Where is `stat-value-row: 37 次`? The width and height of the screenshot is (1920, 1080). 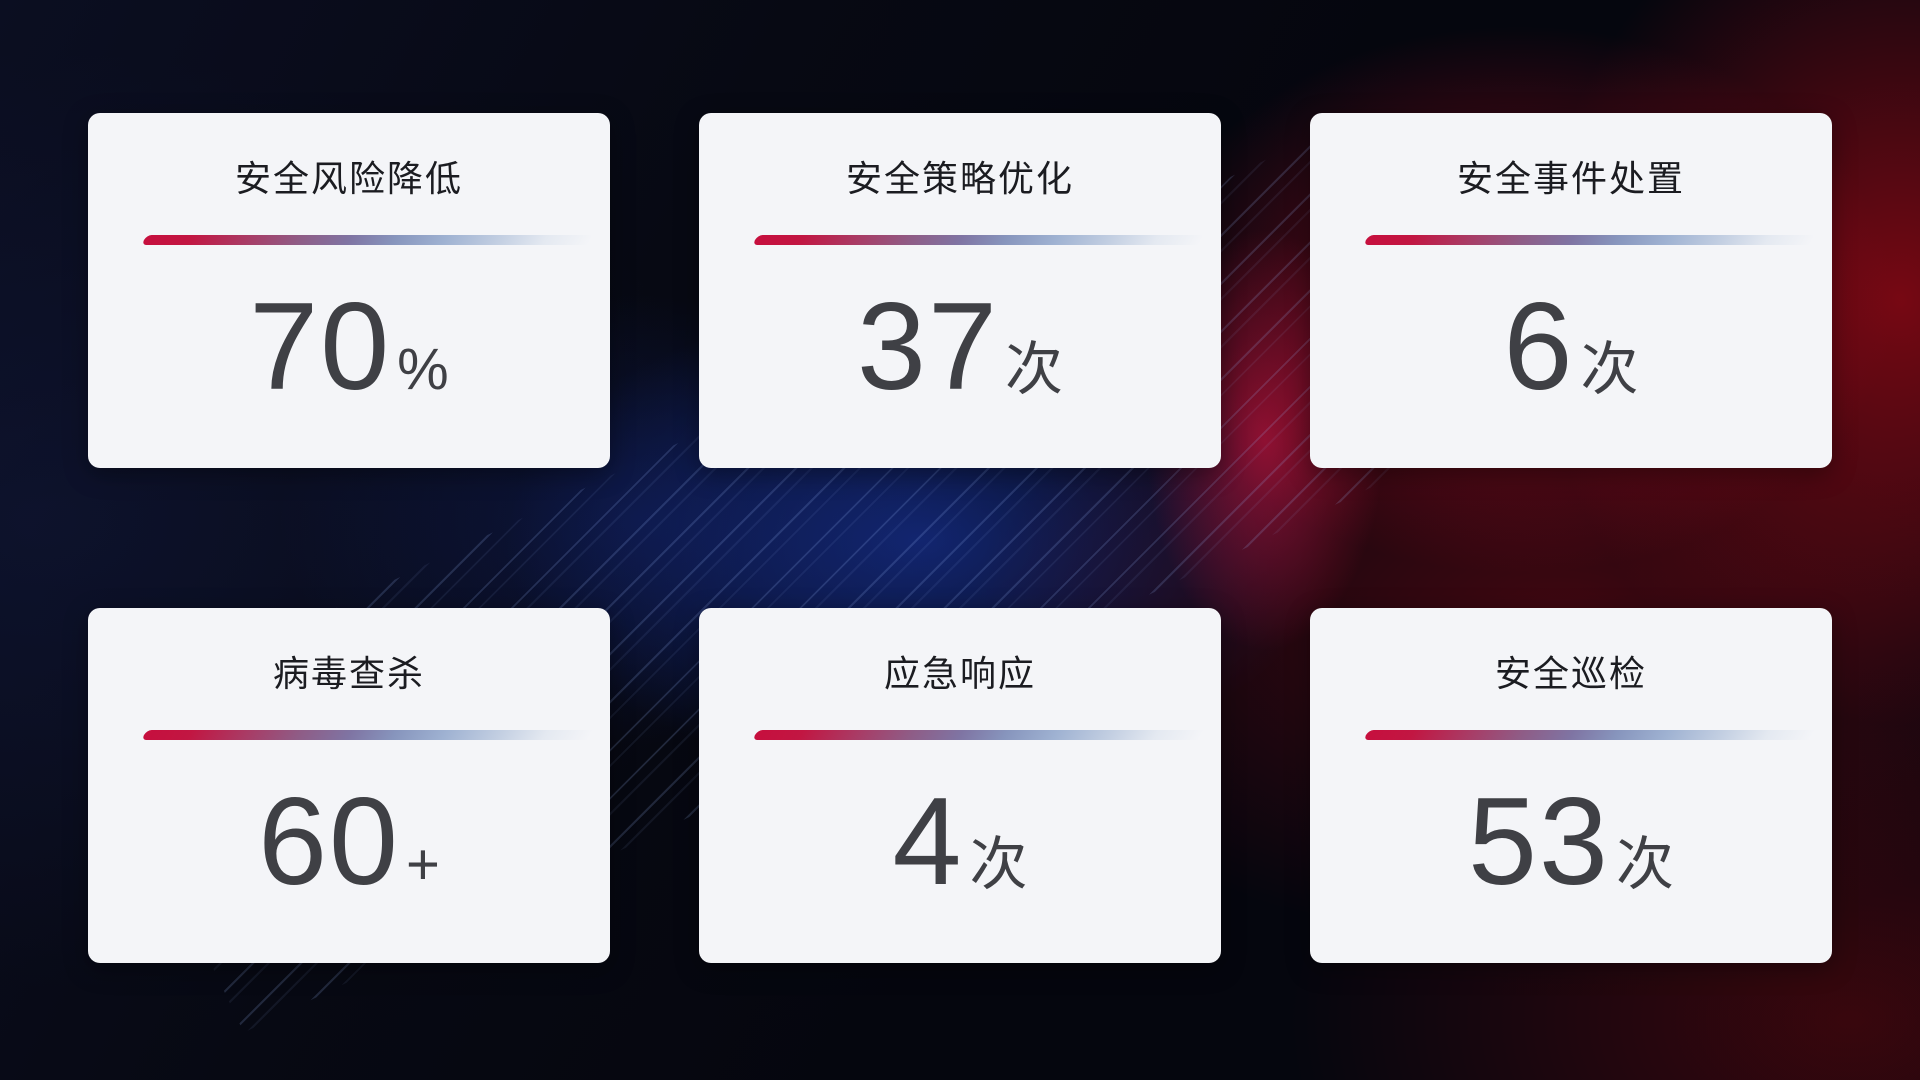 stat-value-row: 37 次 is located at coordinates (960, 347).